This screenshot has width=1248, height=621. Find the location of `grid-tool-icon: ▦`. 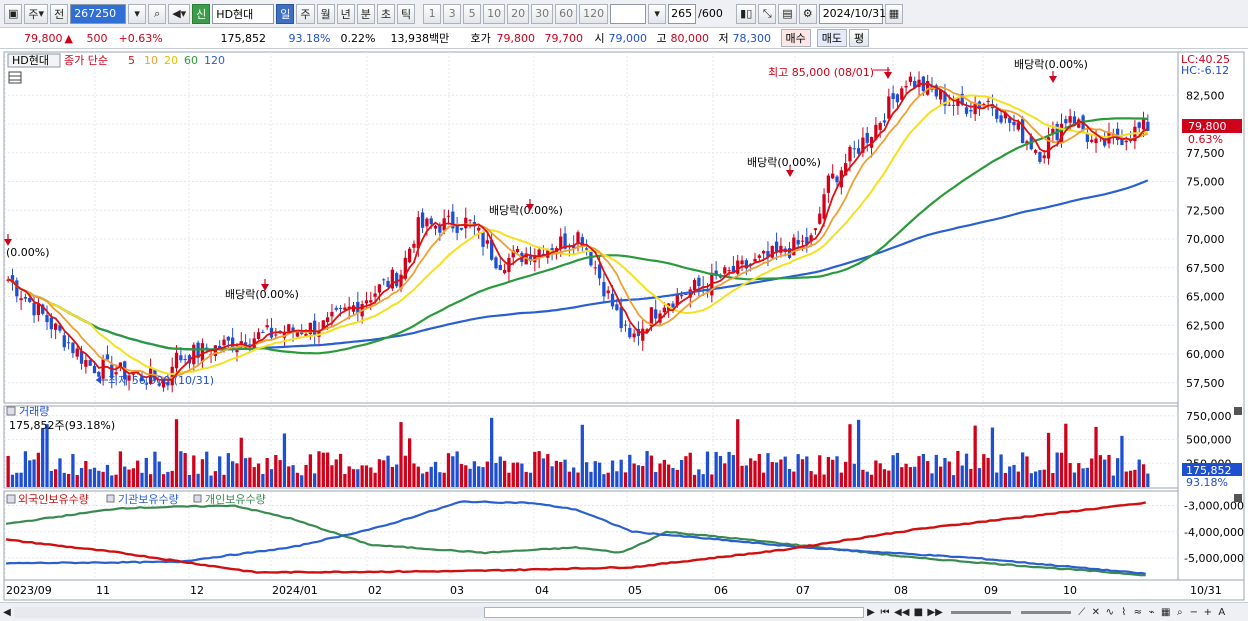

grid-tool-icon: ▦ is located at coordinates (1166, 612).